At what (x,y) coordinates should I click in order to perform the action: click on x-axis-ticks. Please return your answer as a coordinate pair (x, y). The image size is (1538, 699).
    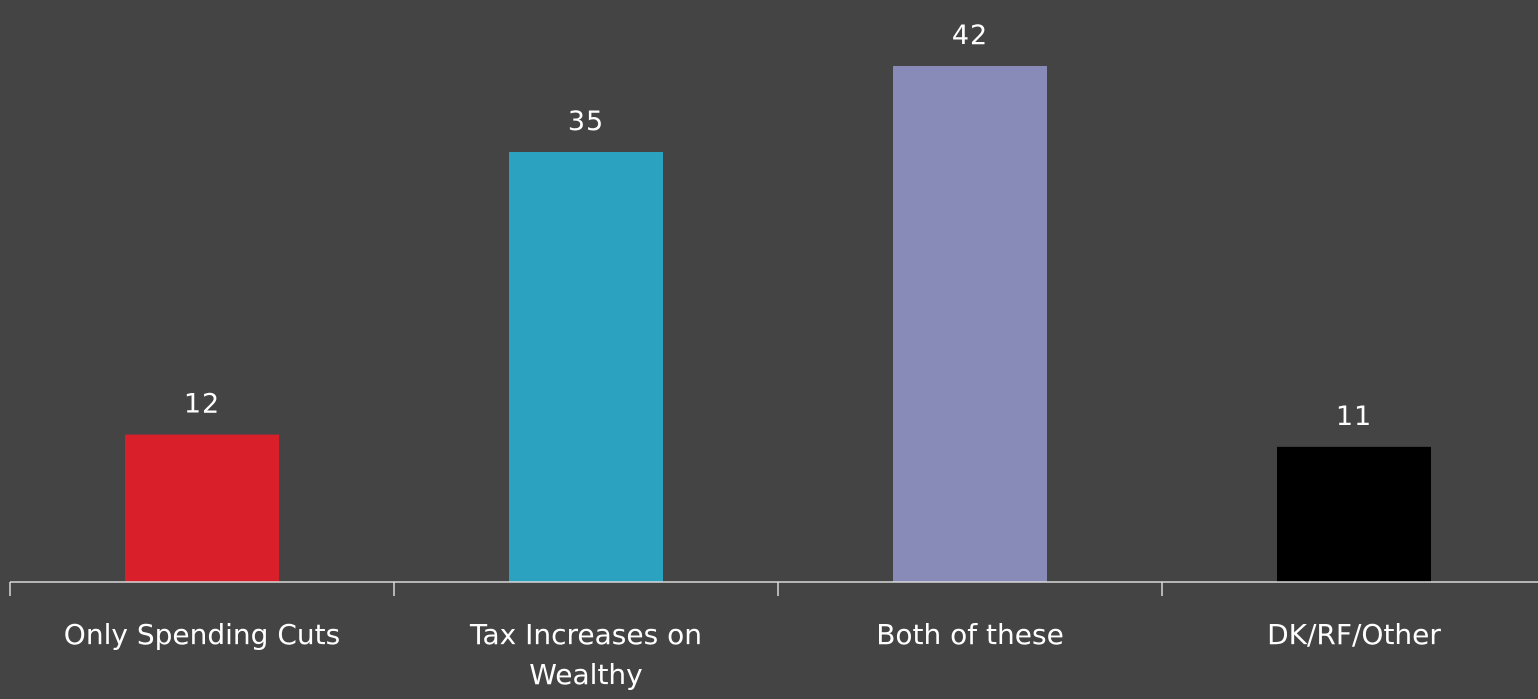
    Looking at the image, I should click on (586, 589).